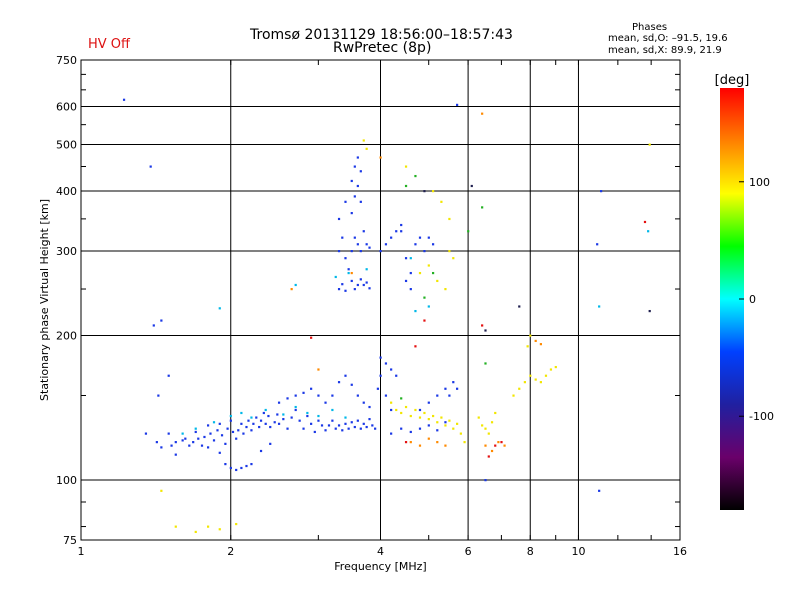  I want to click on colorbar-label: [deg], so click(732, 80).